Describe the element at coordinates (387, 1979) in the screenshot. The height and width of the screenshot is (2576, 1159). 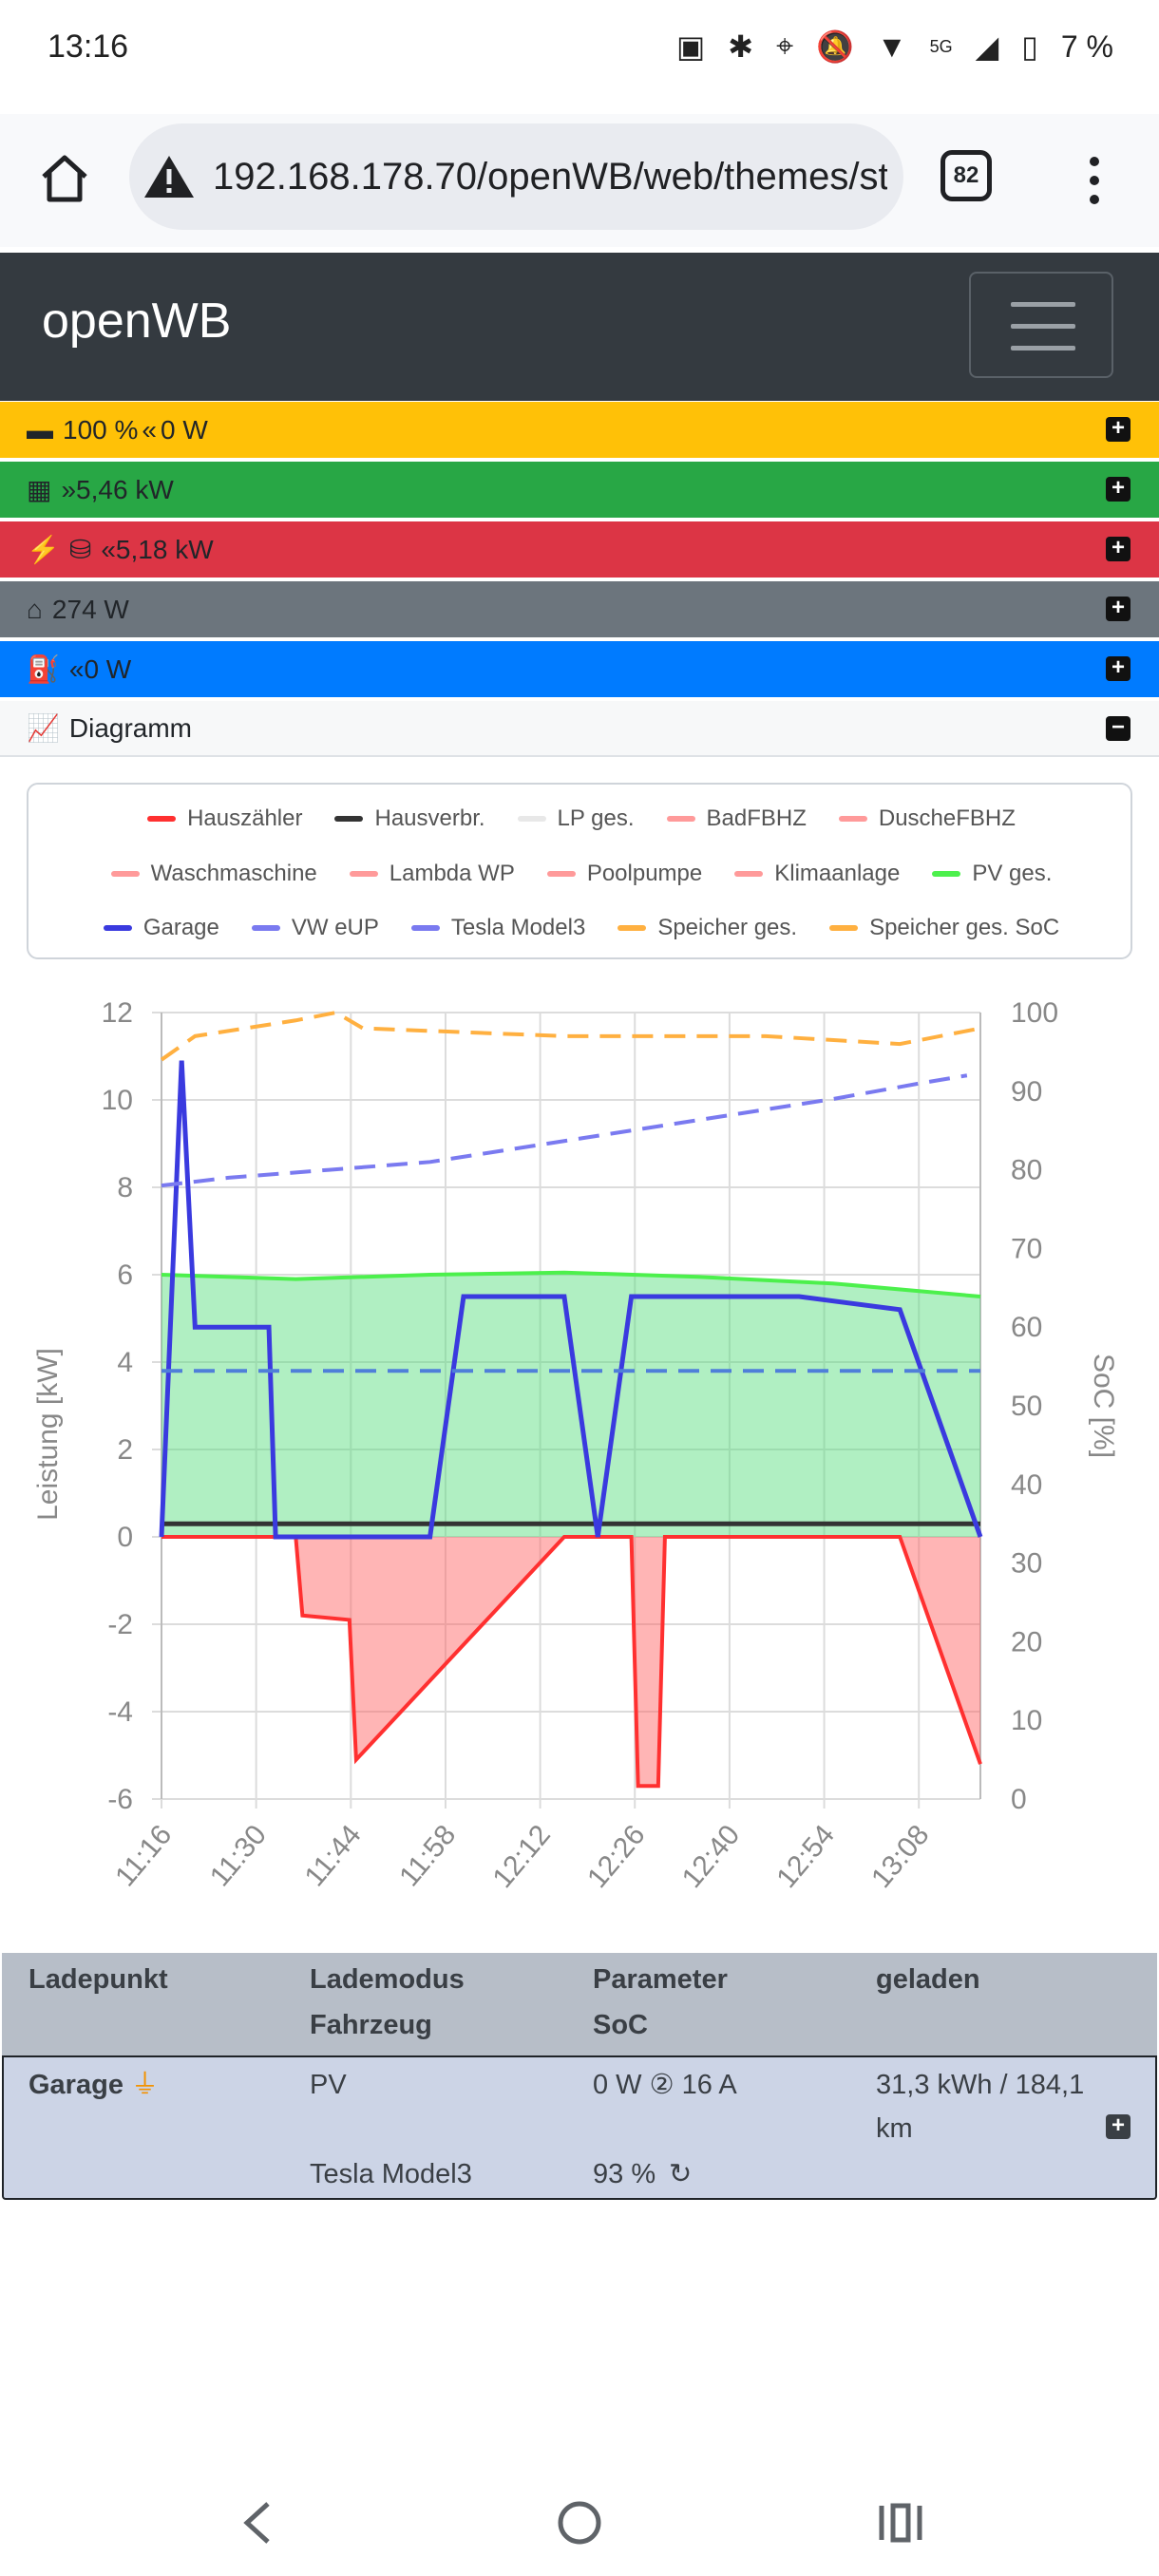
I see `col-lademodus: Lademodus` at that location.